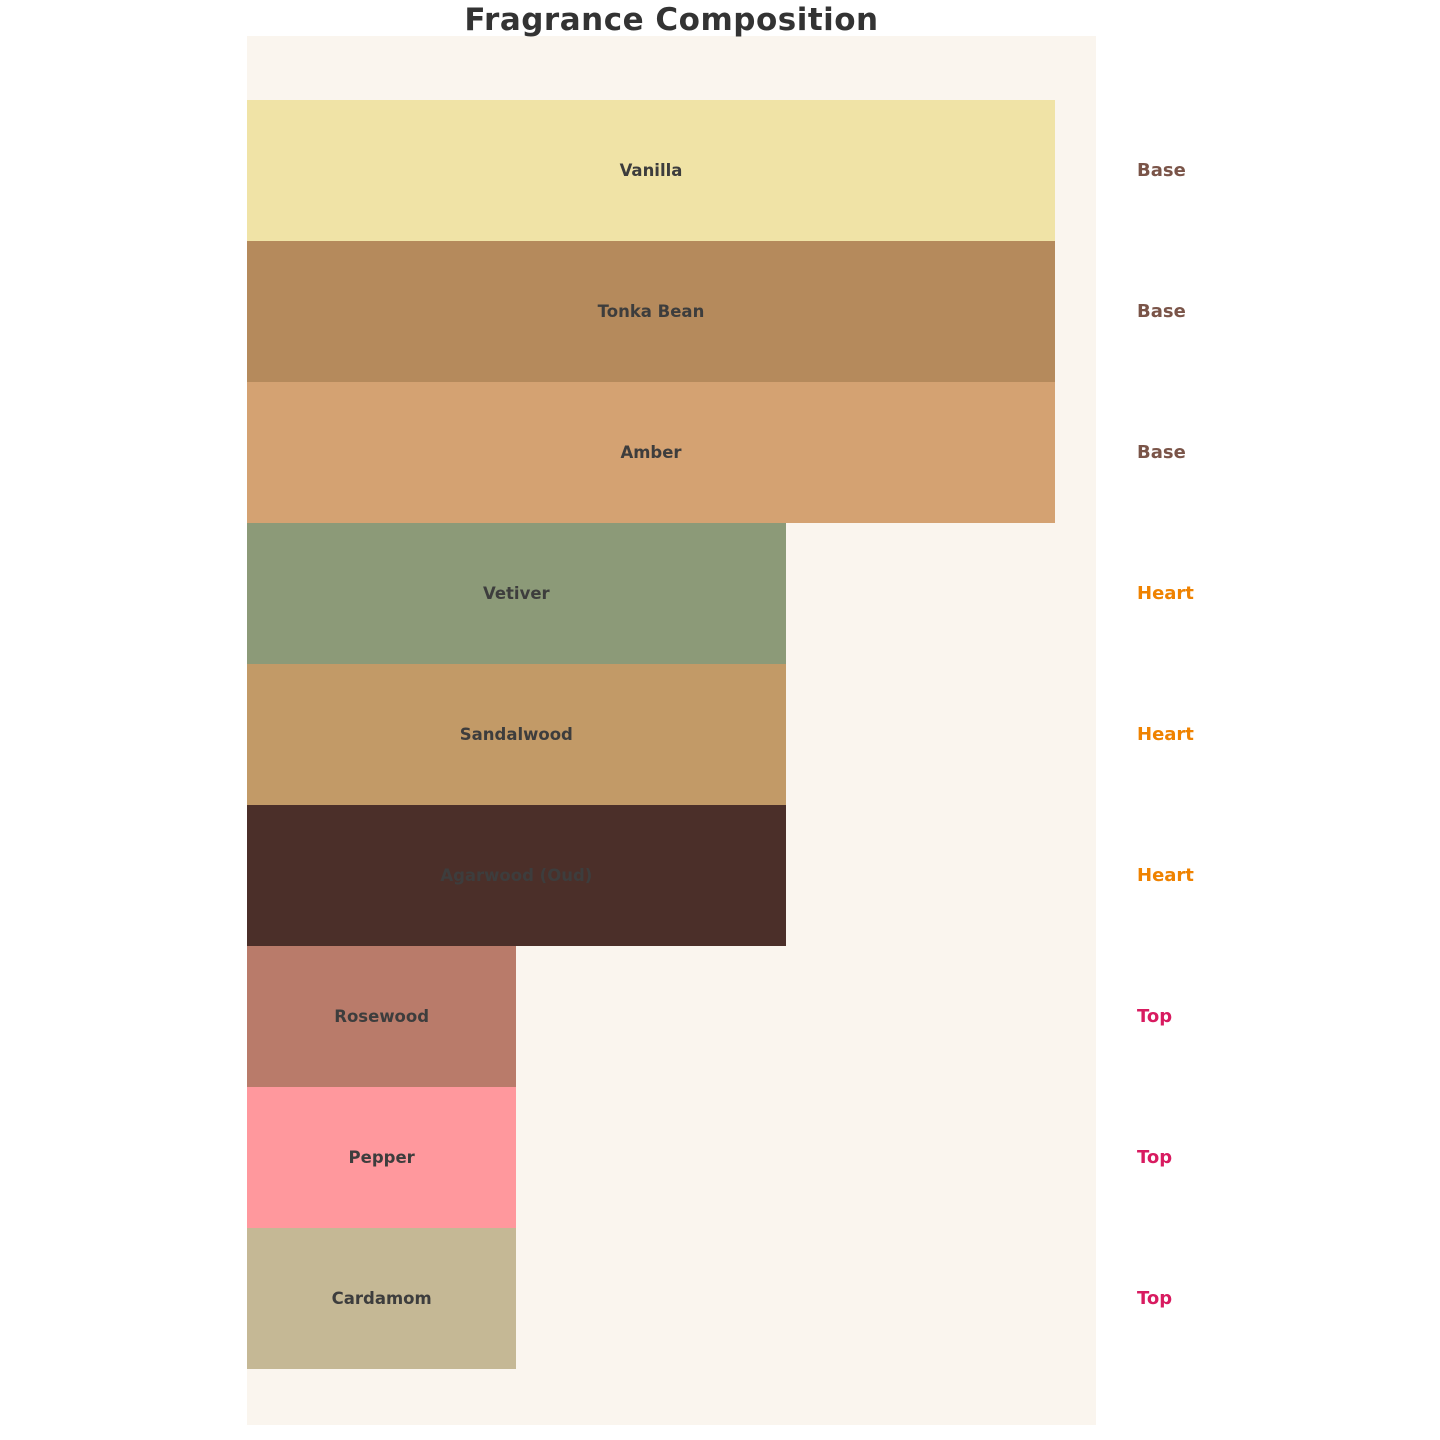 This screenshot has width=1440, height=1440. What do you see at coordinates (671, 20) in the screenshot?
I see `chart-title: Fragrance Composition` at bounding box center [671, 20].